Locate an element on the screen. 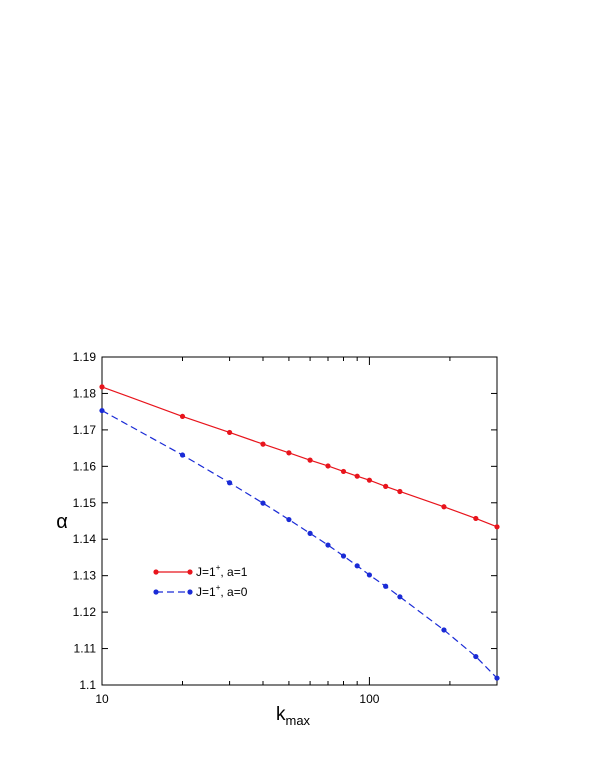 The height and width of the screenshot is (776, 599). x-axis-title-main: k is located at coordinates (281, 714).